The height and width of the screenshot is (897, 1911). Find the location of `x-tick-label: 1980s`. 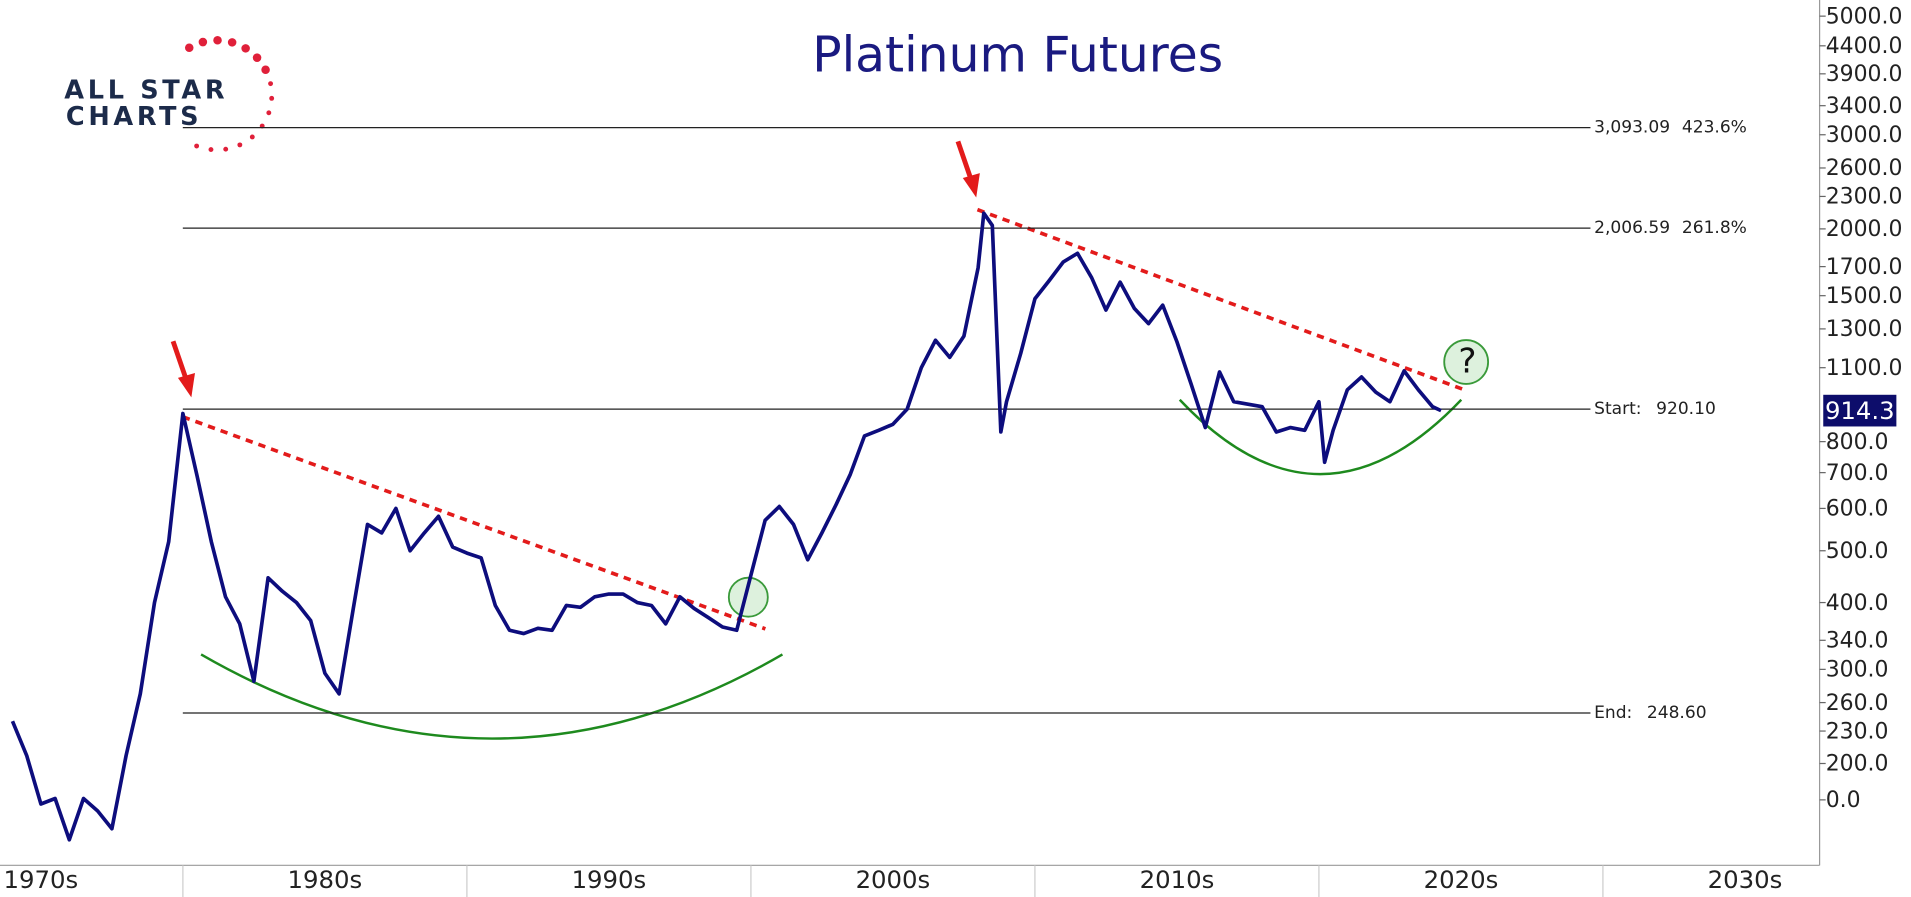

x-tick-label: 1980s is located at coordinates (325, 879).